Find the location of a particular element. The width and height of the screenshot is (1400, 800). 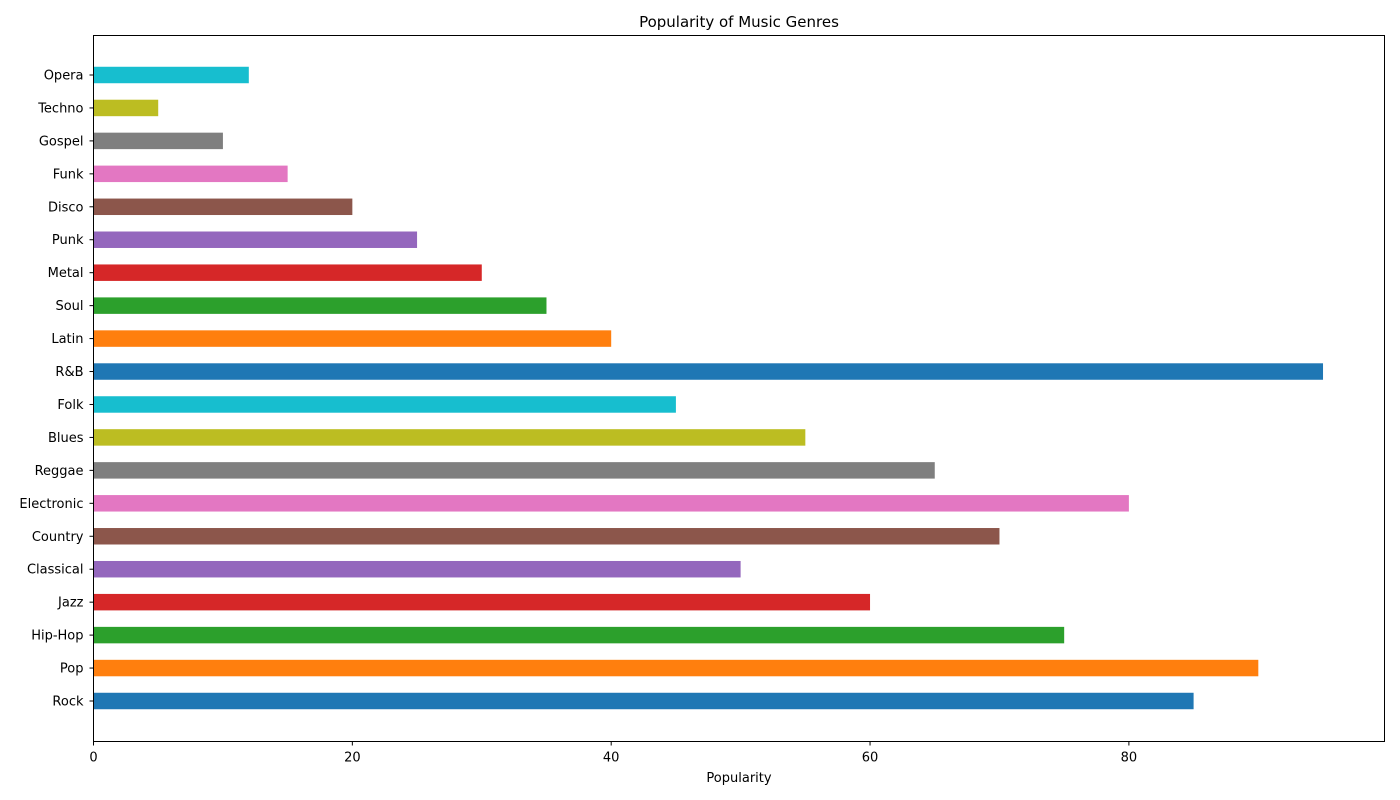

y-tick-label-hip-hop: Hip-Hop is located at coordinates (57, 636).